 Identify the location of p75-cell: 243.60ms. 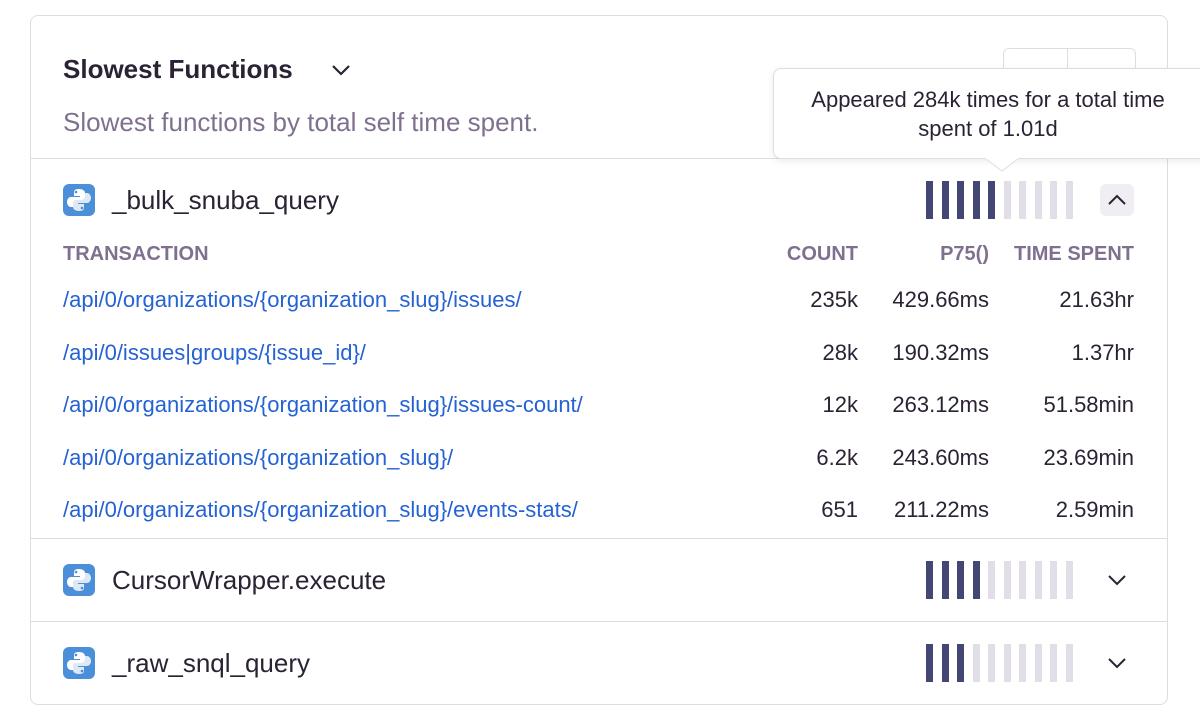
(940, 457).